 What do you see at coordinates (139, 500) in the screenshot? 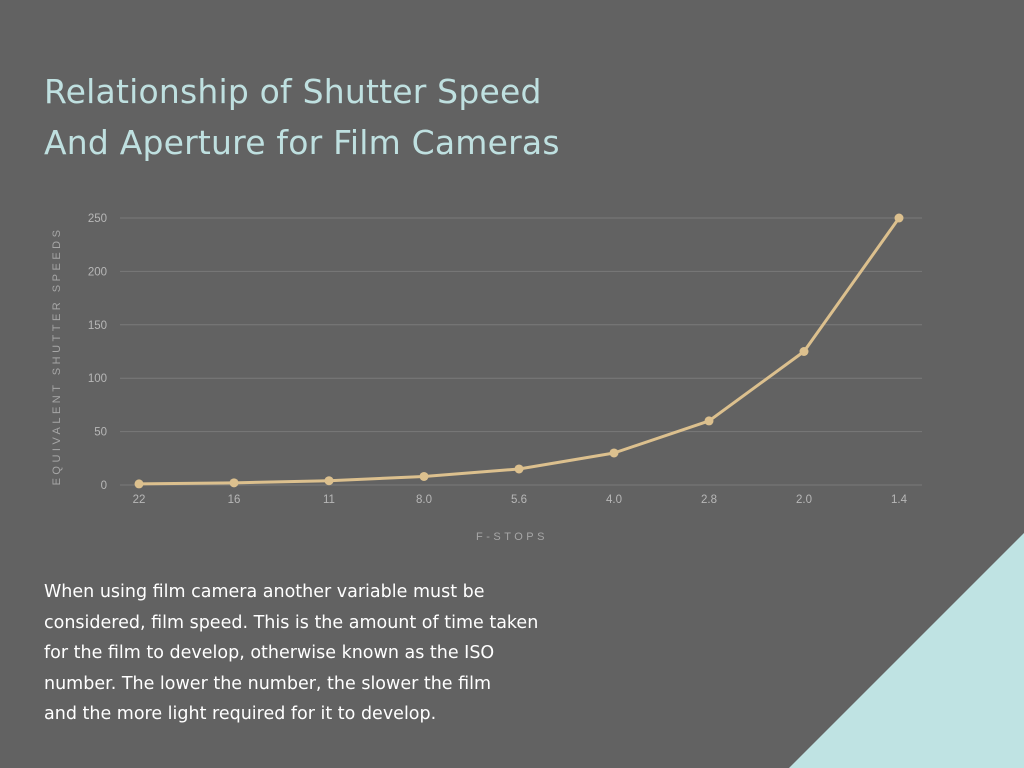
I see `x-tick-label: 22` at bounding box center [139, 500].